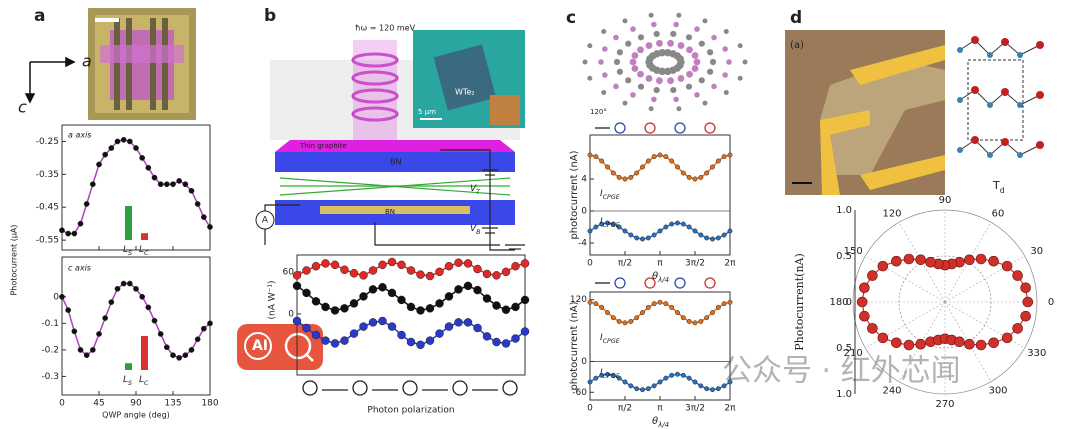  Describe the element at coordinates (410, 411) in the screenshot. I see `x-axis-label: Photon polarization` at that location.